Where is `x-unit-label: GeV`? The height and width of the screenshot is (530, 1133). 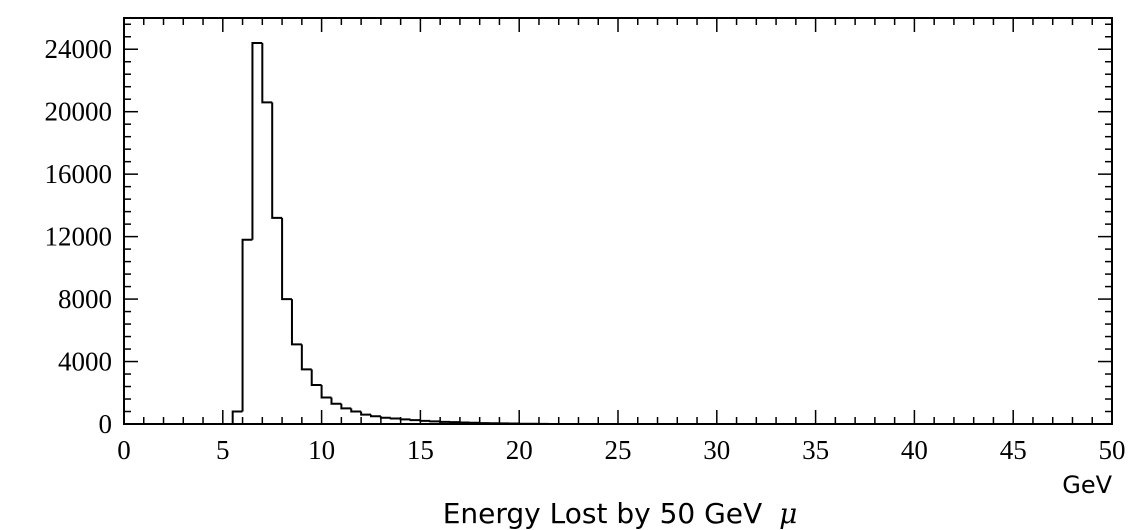 x-unit-label: GeV is located at coordinates (1087, 485).